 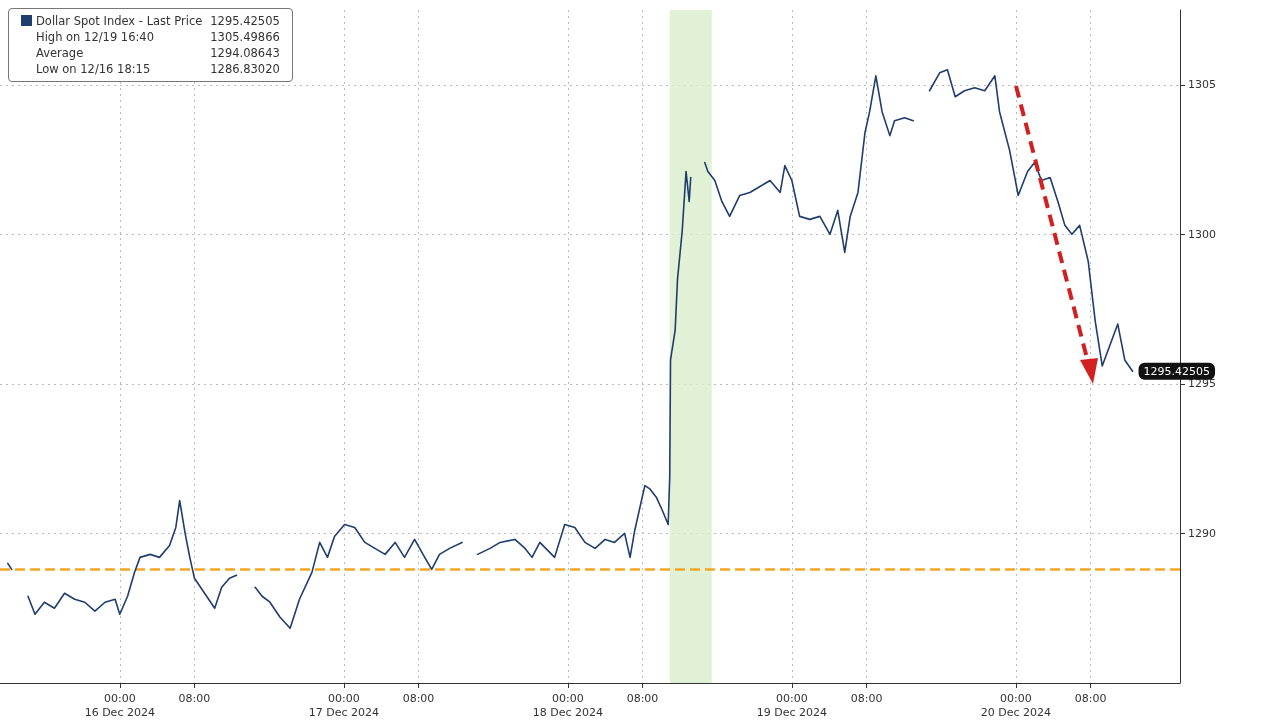 I want to click on x-tick-label: 00:00 19 Dec 2024, so click(x=791, y=705).